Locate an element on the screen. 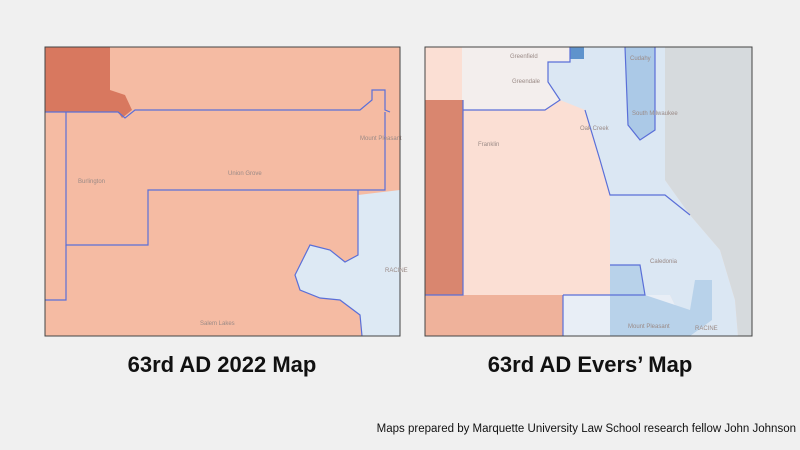 The image size is (800, 450). map-title: 63rd AD 2022 Map is located at coordinates (222, 364).